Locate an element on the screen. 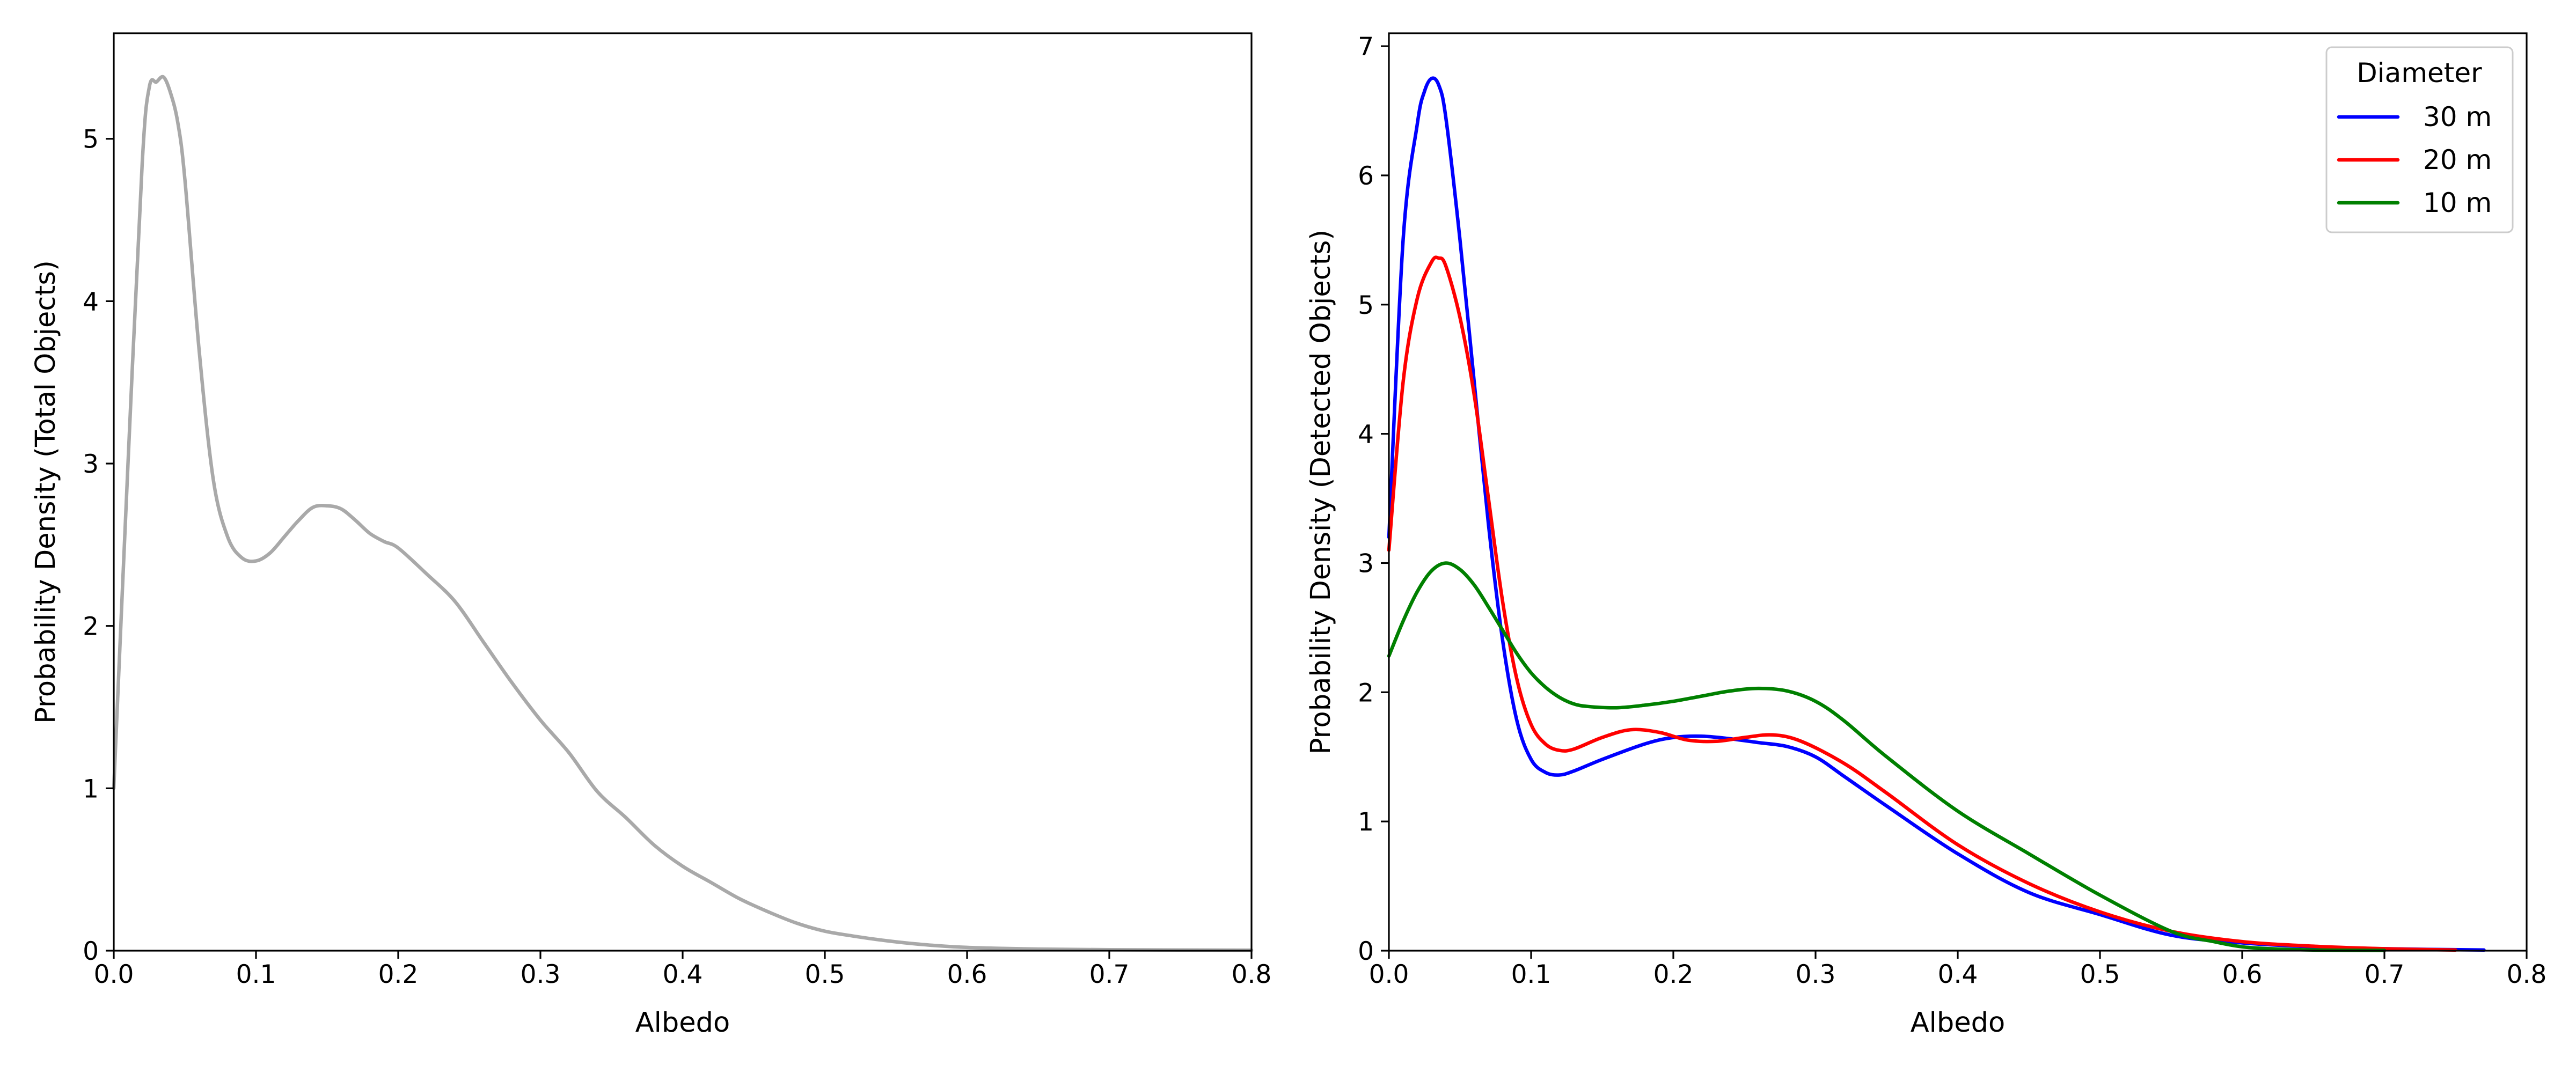 This screenshot has height=1073, width=2576. legend-title: Diameter is located at coordinates (2419, 73).